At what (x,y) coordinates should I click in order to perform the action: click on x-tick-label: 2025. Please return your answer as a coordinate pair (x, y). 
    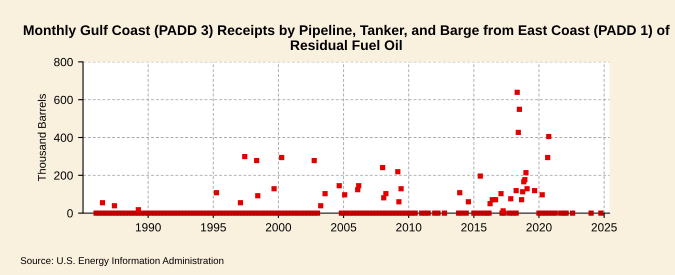
    Looking at the image, I should click on (604, 227).